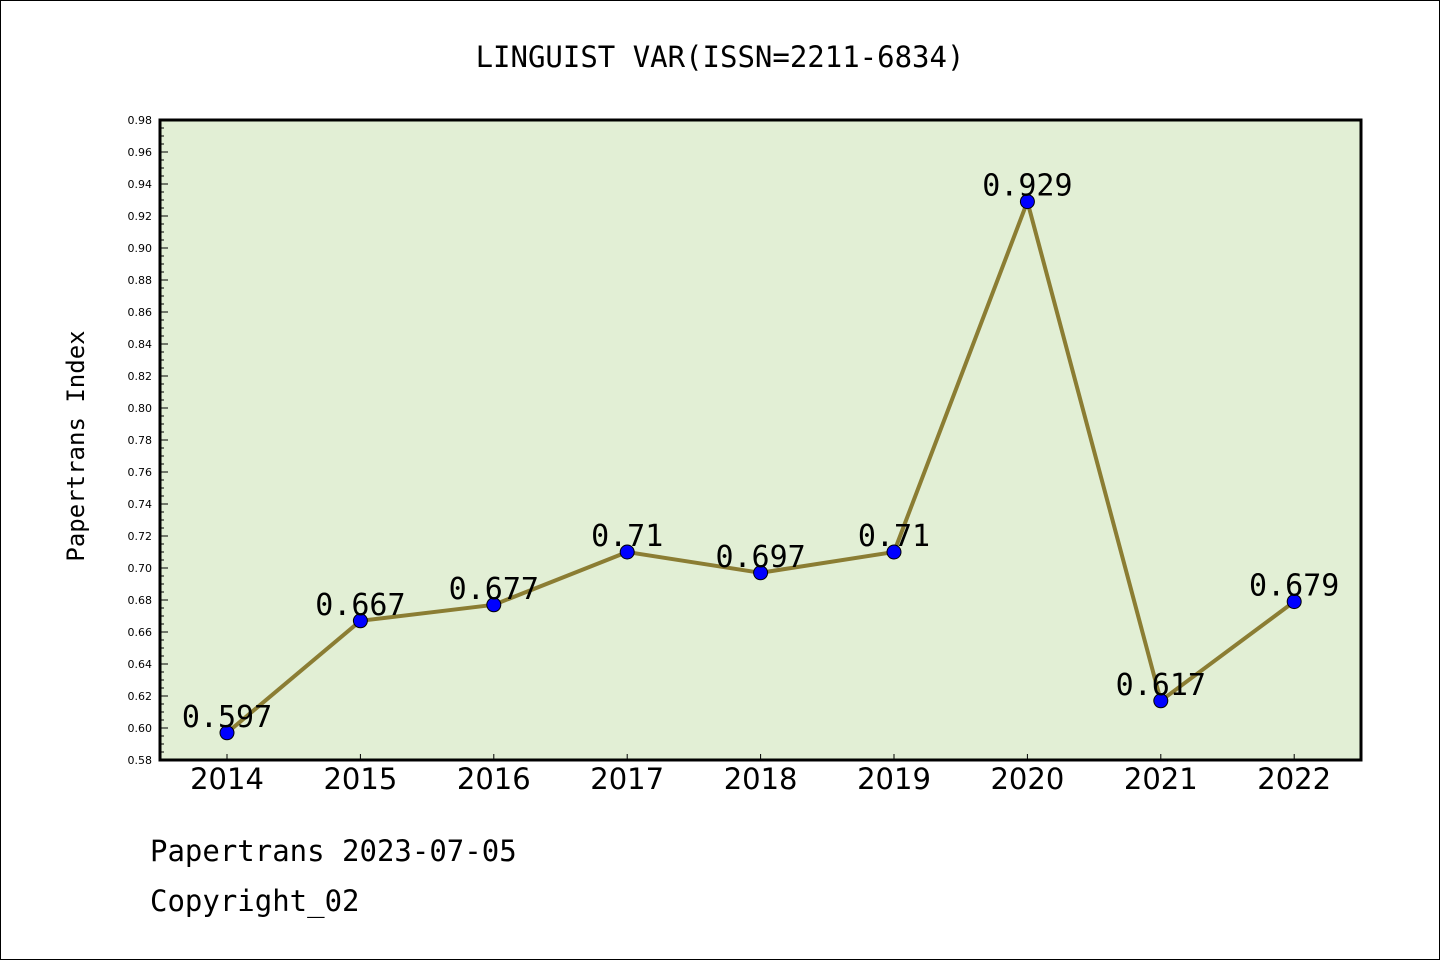 The height and width of the screenshot is (960, 1440). What do you see at coordinates (140, 600) in the screenshot?
I see `y-tick-label: 0.68` at bounding box center [140, 600].